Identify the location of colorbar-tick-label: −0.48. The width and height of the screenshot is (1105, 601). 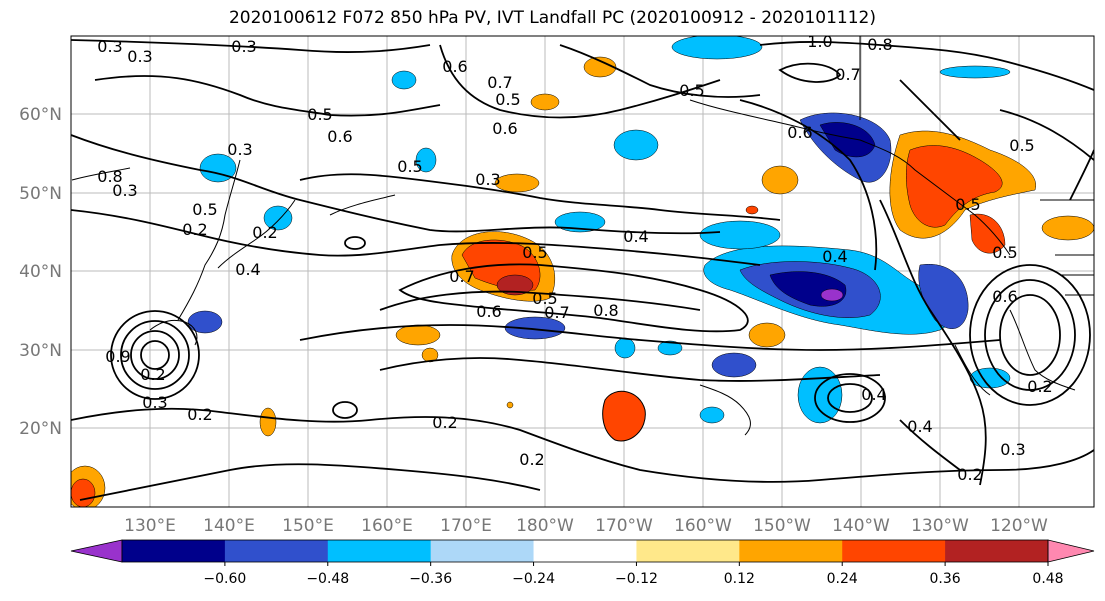
(327, 579).